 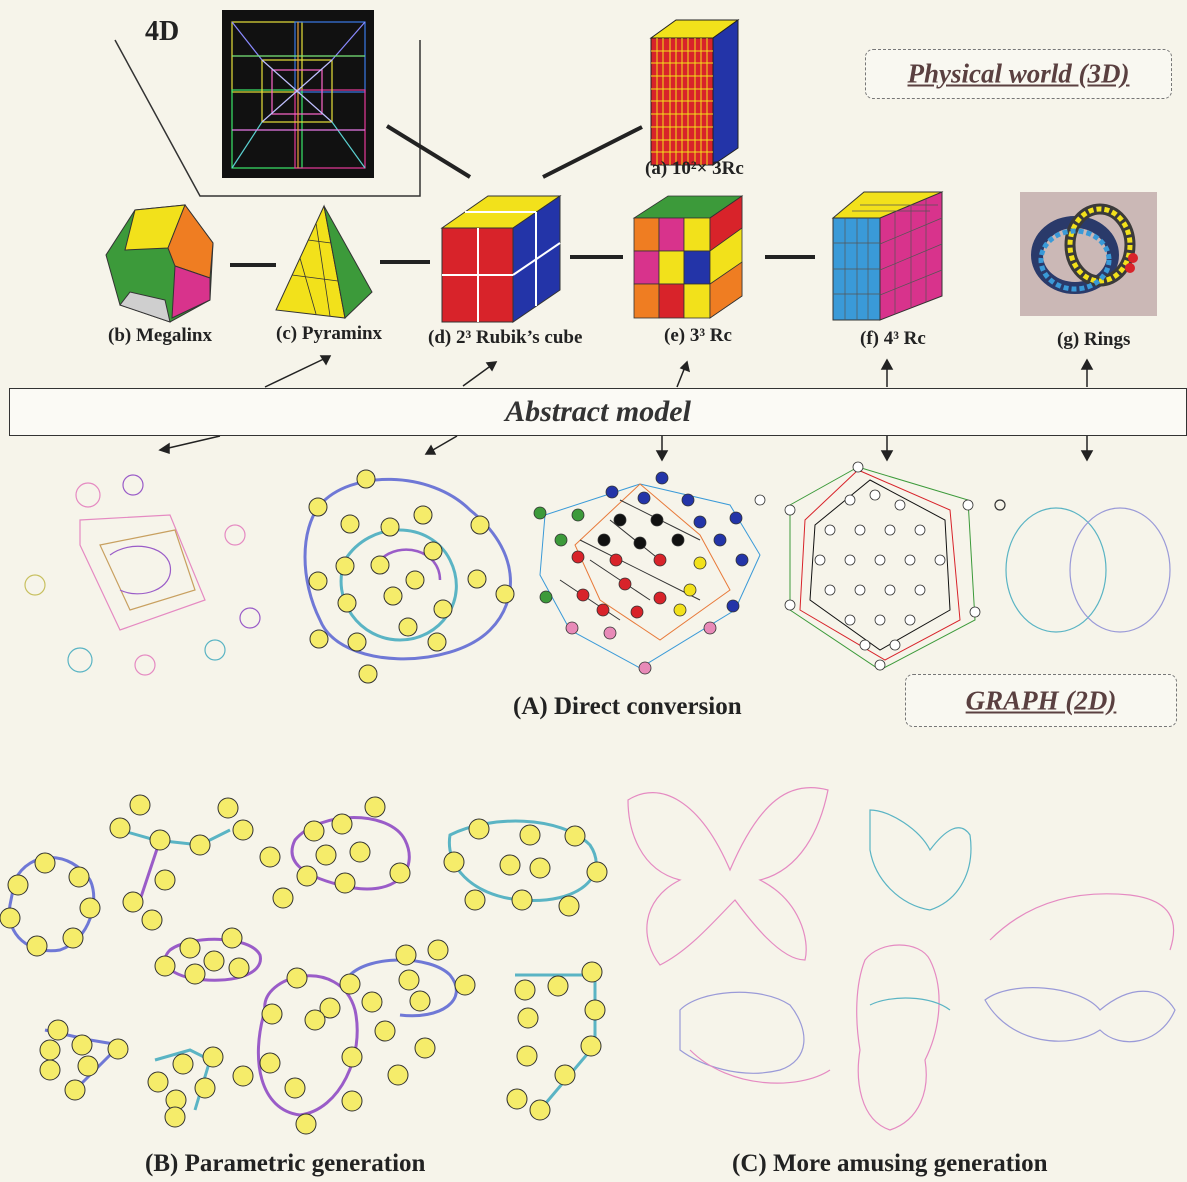 I want to click on graph-megaminx, so click(x=142, y=575).